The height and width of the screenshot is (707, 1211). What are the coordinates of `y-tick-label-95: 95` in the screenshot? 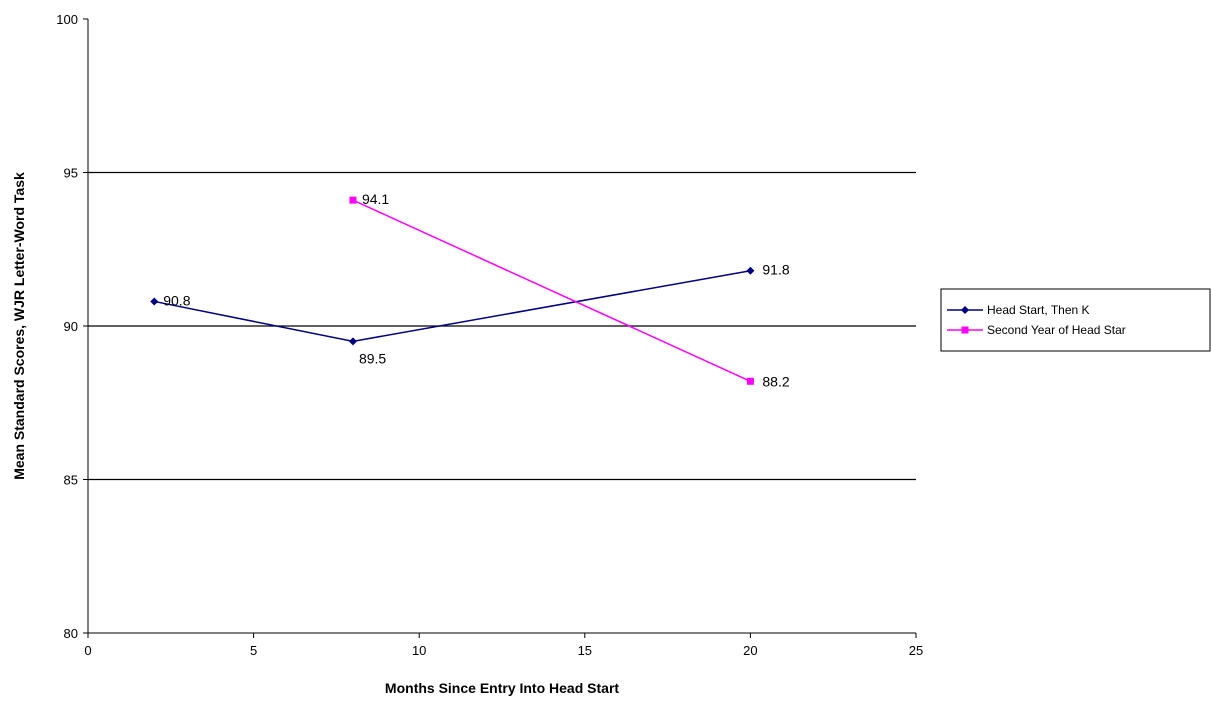 It's located at (71, 173).